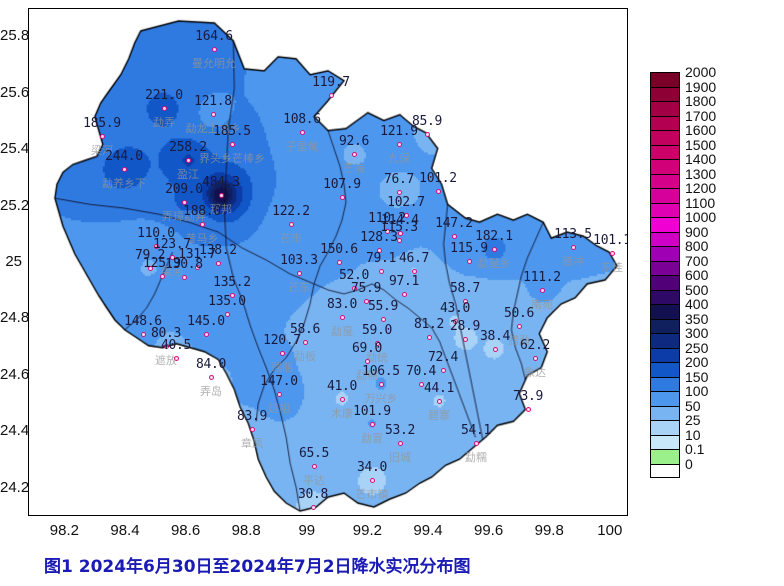  I want to click on station-value-label: 65.5, so click(314, 453).